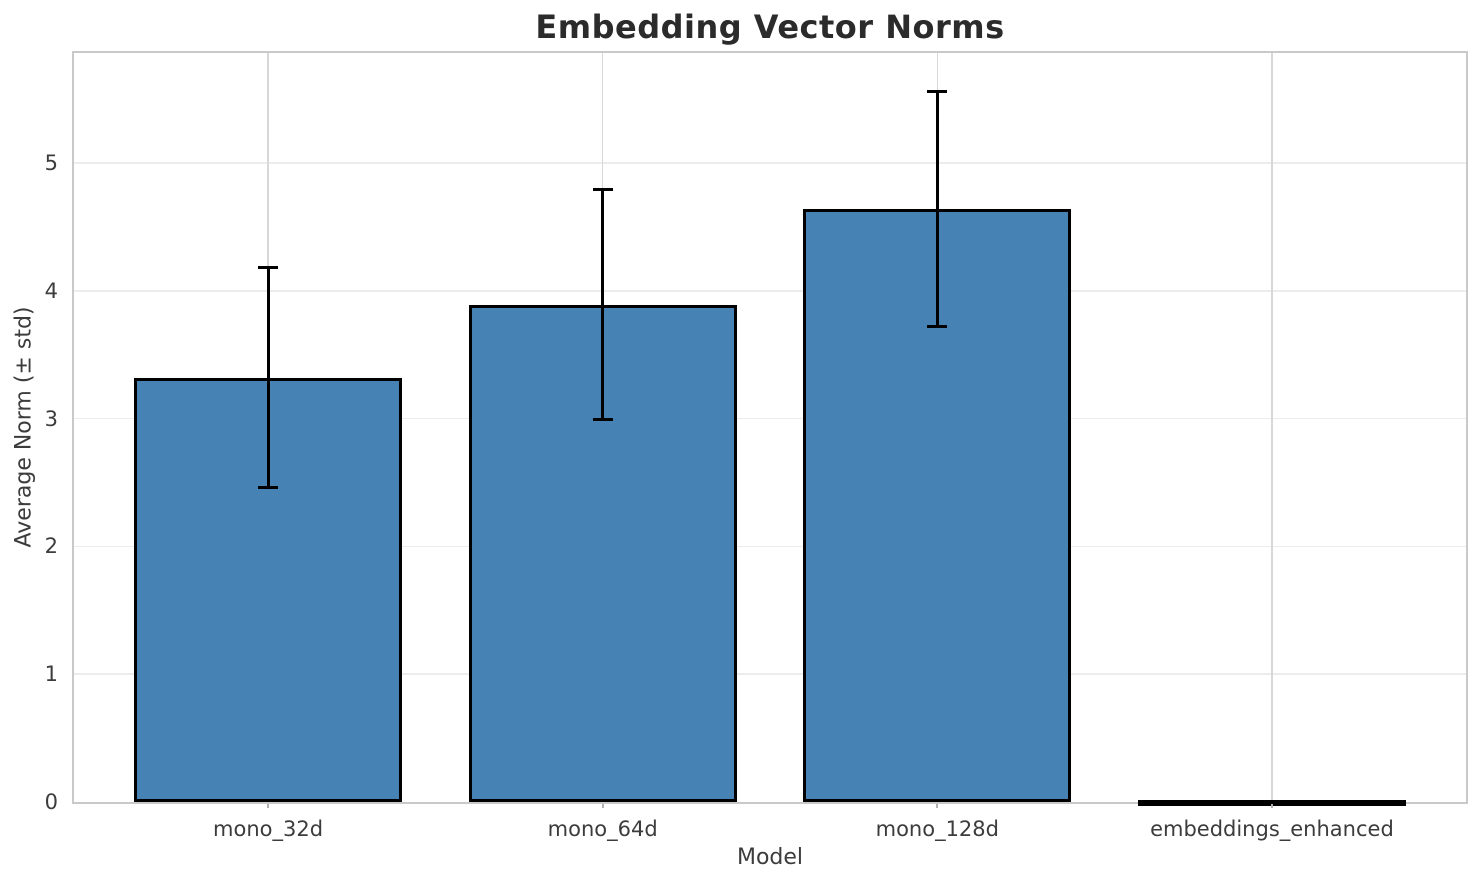 The width and height of the screenshot is (1483, 885). What do you see at coordinates (602, 829) in the screenshot?
I see `x-tick-label-mono_64d: mono_64d` at bounding box center [602, 829].